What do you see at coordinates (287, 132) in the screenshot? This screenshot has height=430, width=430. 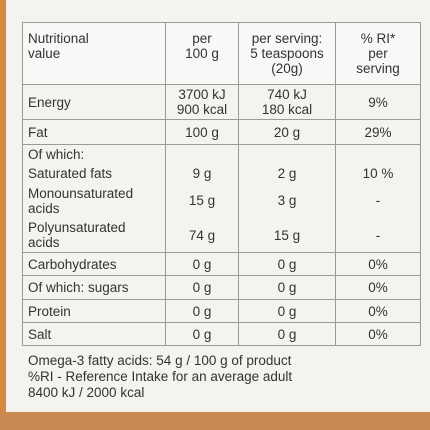 I see `cell: 20 g` at bounding box center [287, 132].